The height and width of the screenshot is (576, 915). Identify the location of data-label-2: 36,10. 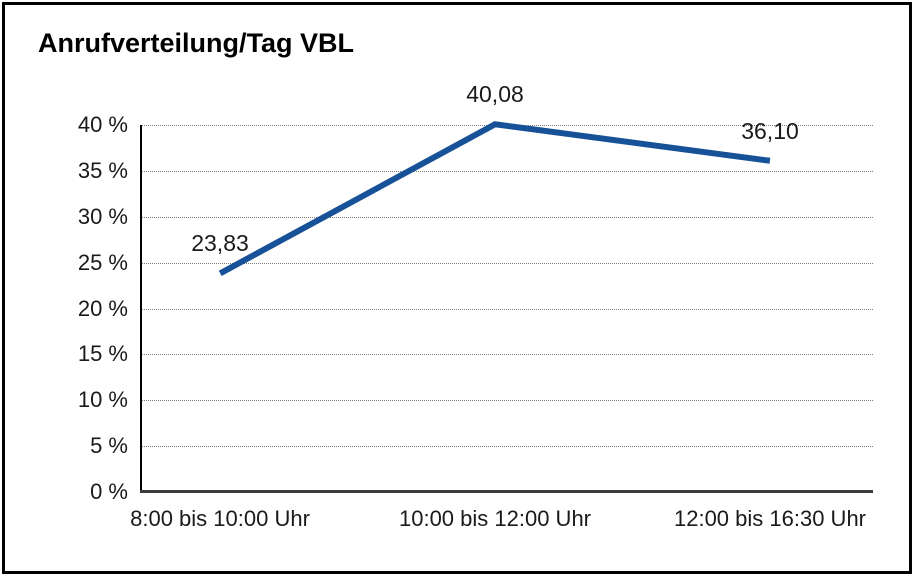
(770, 131).